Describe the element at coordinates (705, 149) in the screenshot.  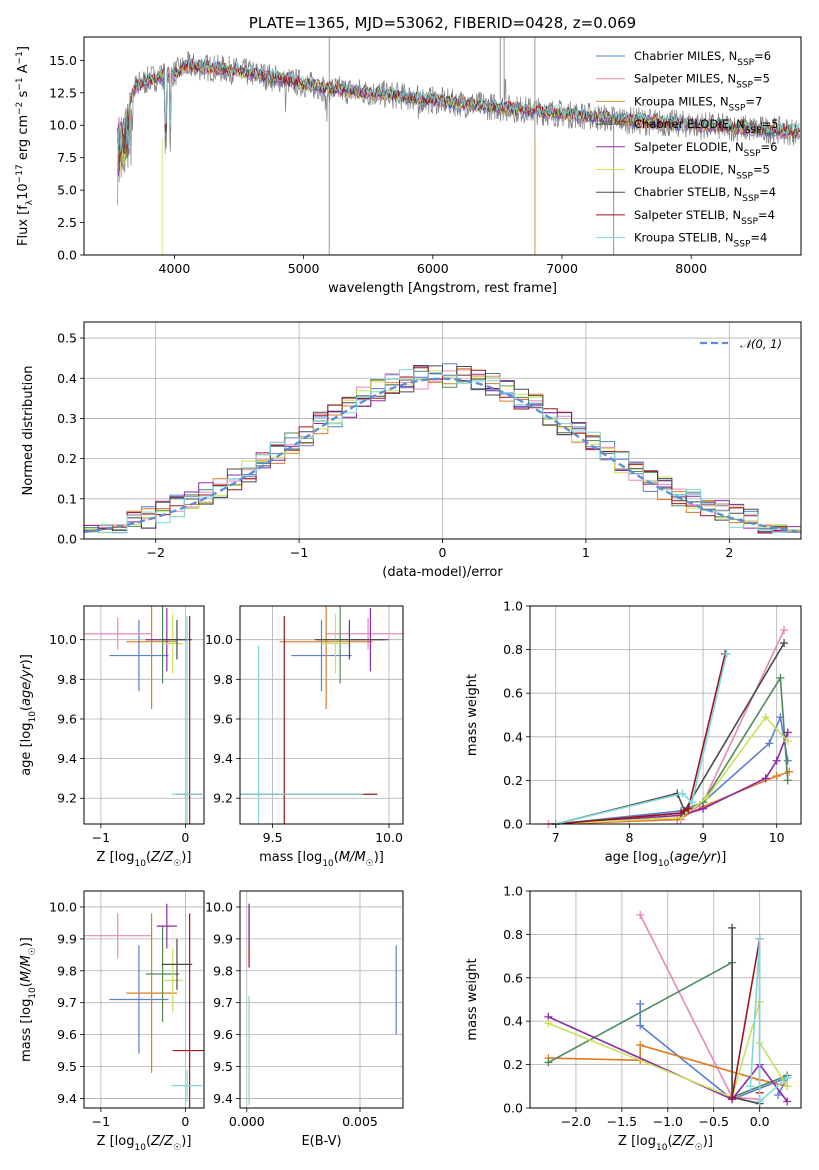
I see `legend-entry: Salpeter ELODIE, NSSP=6` at that location.